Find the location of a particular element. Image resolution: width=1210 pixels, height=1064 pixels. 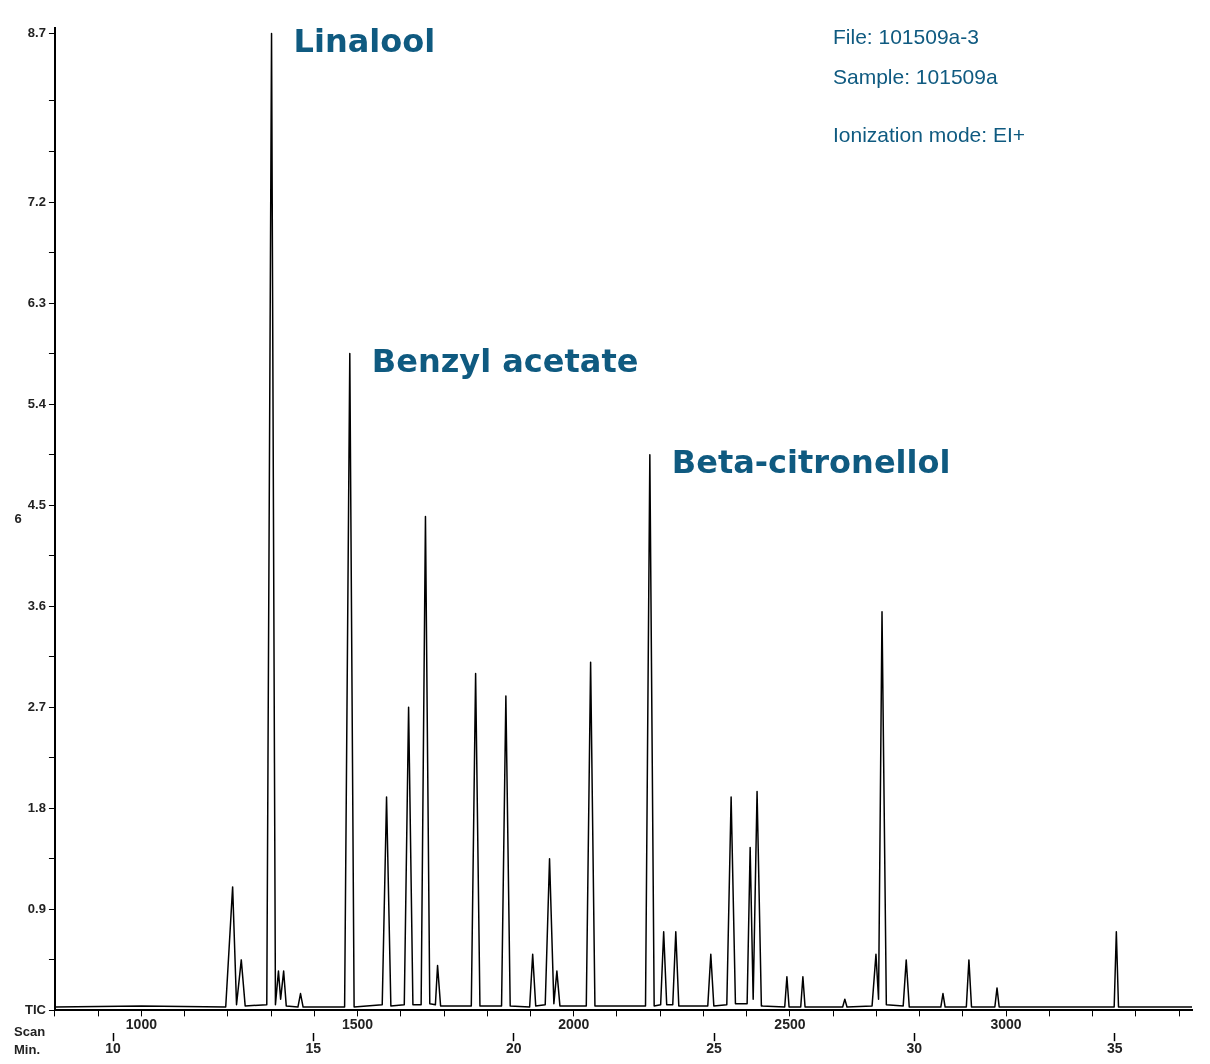

x2-axis-title: Min. is located at coordinates (27, 1049).